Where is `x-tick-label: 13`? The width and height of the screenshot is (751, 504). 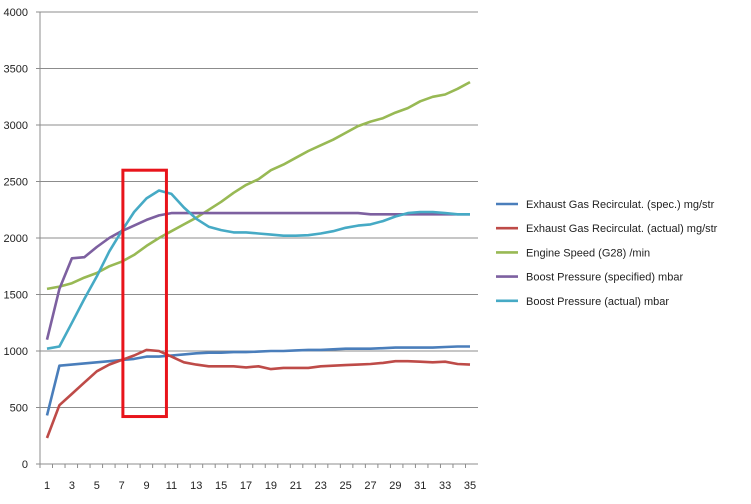 x-tick-label: 13 is located at coordinates (196, 486).